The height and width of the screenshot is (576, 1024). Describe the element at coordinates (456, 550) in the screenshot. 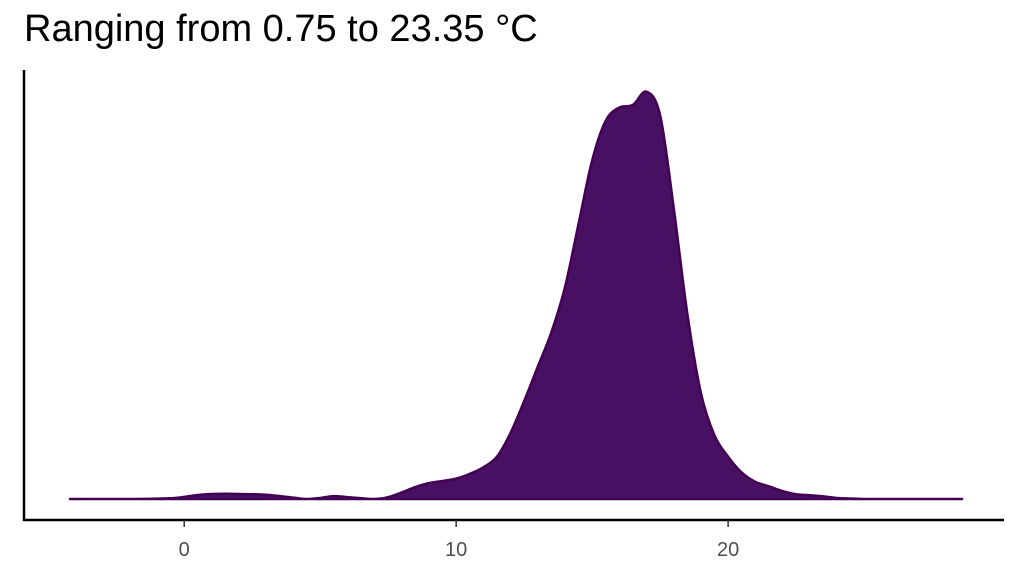

I see `x-tick-label-1: 10` at that location.